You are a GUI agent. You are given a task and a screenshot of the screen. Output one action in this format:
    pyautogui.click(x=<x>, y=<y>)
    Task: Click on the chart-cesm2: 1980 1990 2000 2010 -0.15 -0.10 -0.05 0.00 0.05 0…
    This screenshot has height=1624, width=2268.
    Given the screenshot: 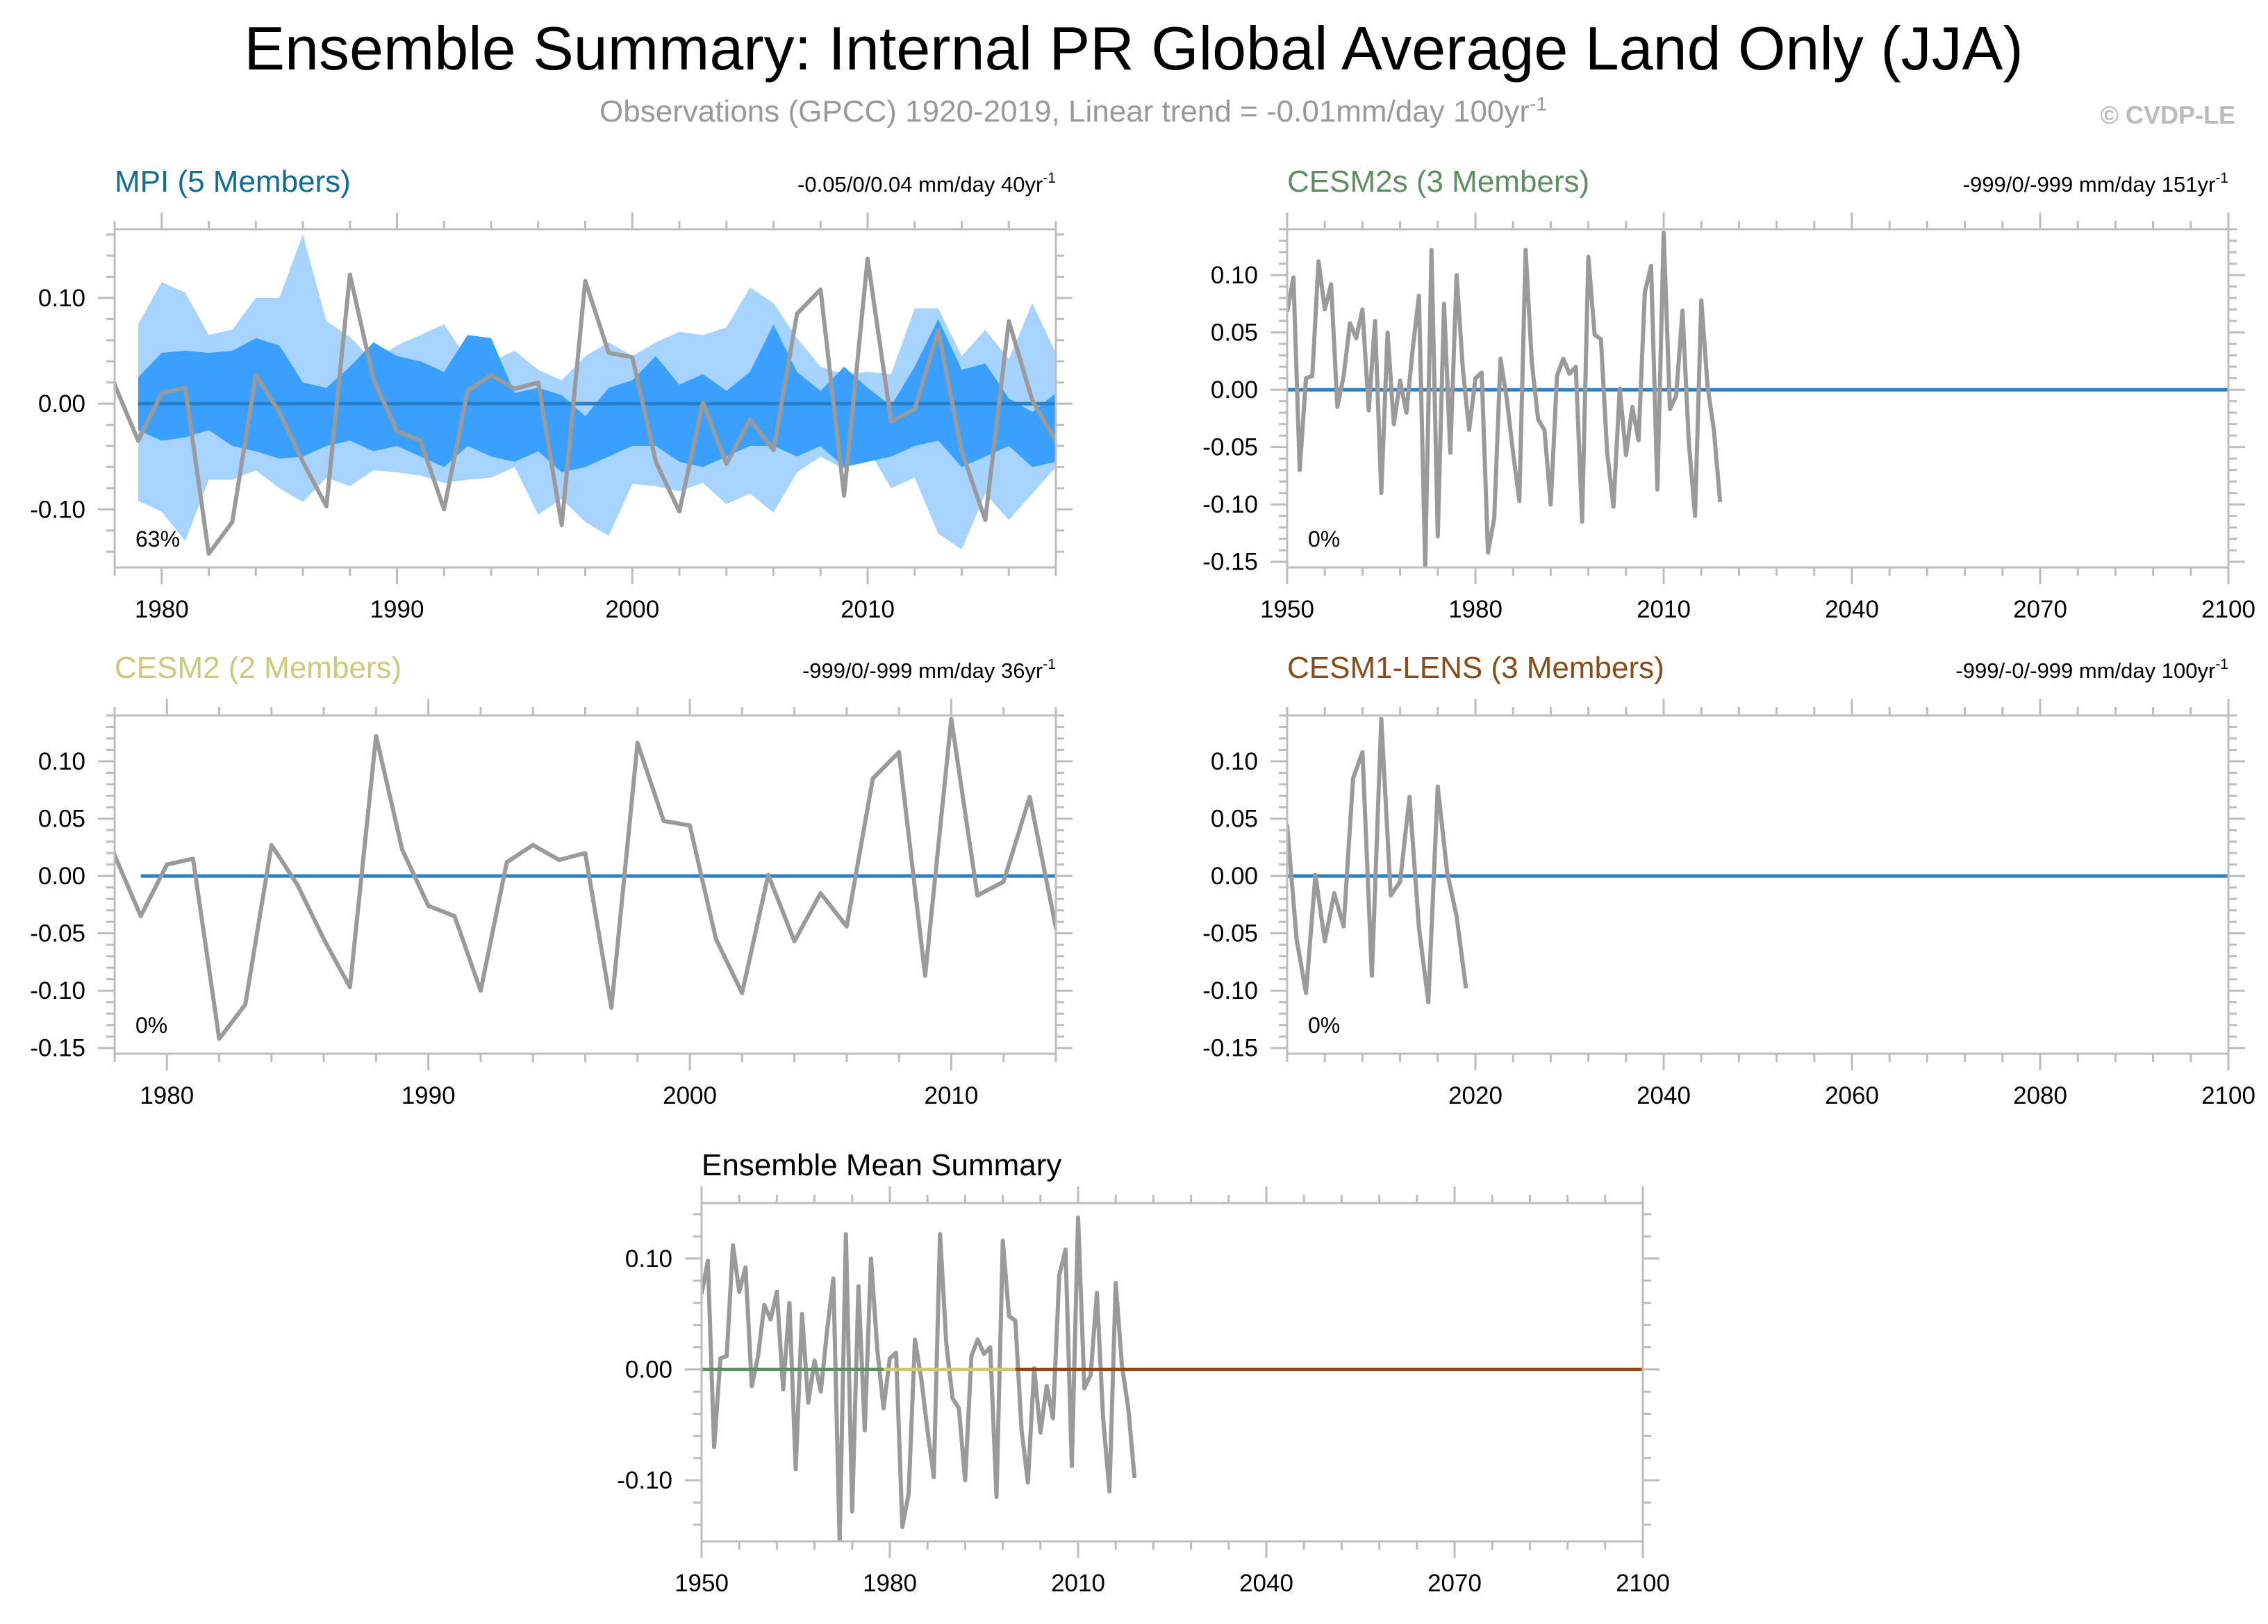 What is the action you would take?
    pyautogui.click(x=551, y=880)
    